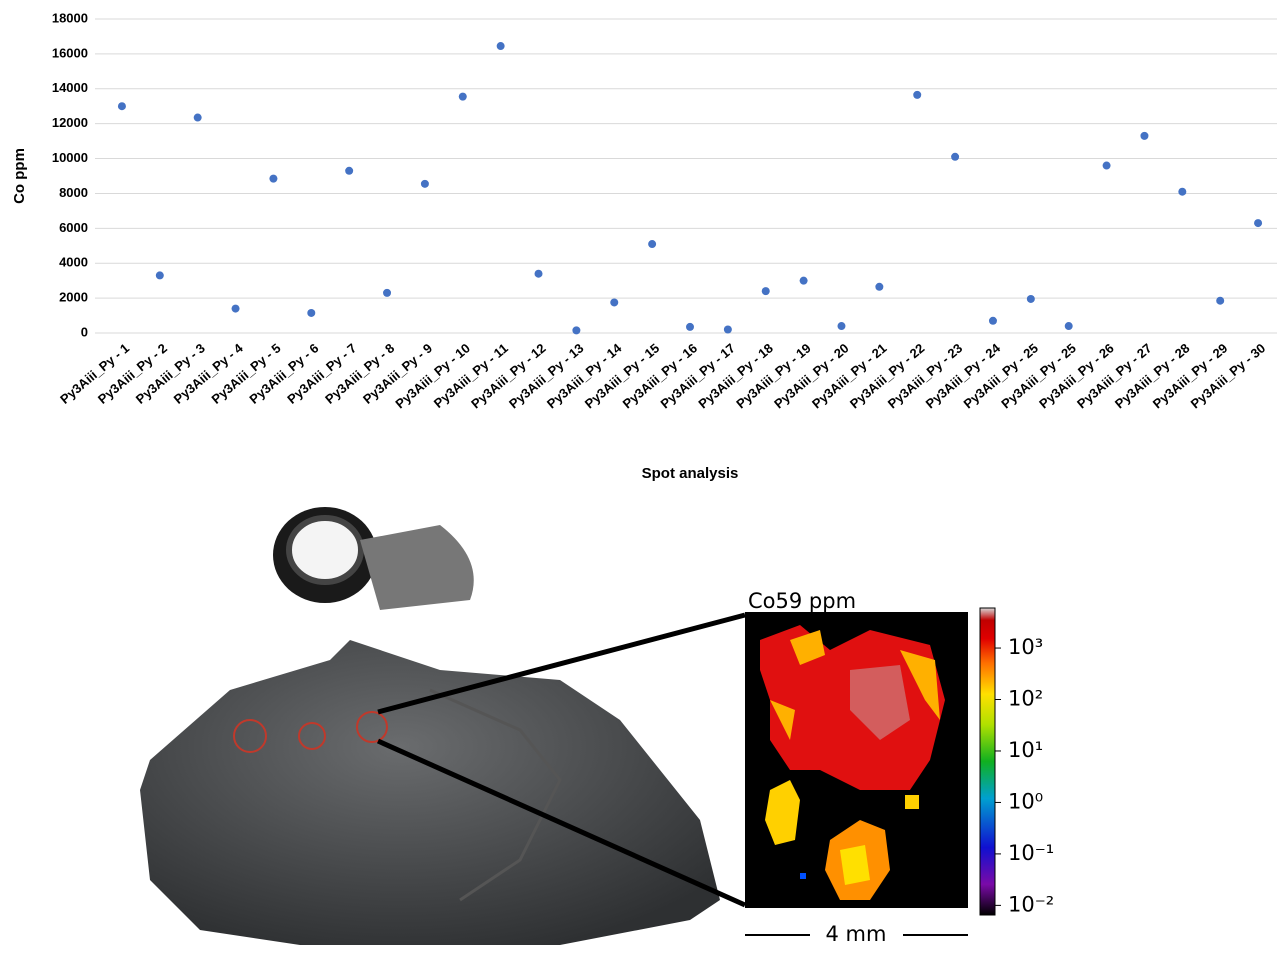 The height and width of the screenshot is (955, 1284). What do you see at coordinates (73, 227) in the screenshot?
I see `y-tick-label: 6000` at bounding box center [73, 227].